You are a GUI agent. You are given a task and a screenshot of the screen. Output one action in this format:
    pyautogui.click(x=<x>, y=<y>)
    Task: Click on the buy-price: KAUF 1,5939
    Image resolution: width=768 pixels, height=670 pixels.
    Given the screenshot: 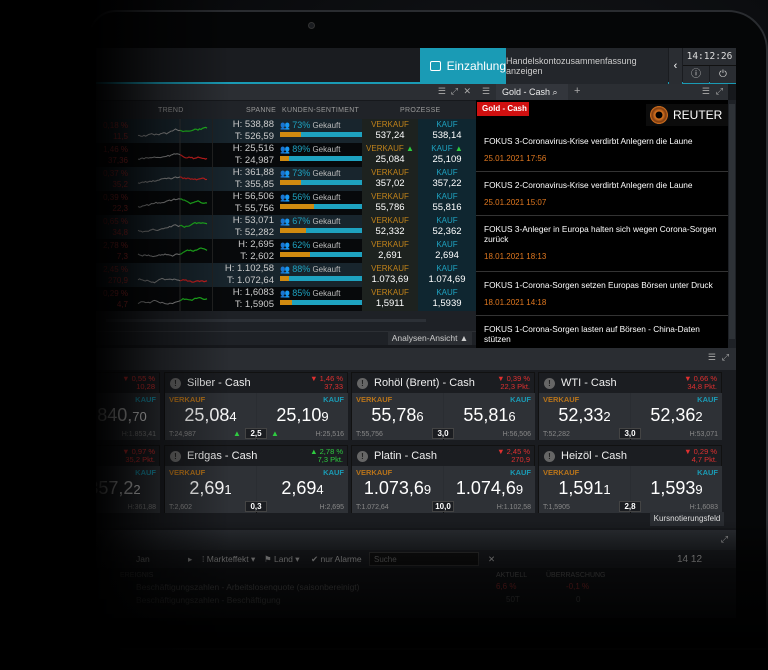 What is the action you would take?
    pyautogui.click(x=447, y=299)
    